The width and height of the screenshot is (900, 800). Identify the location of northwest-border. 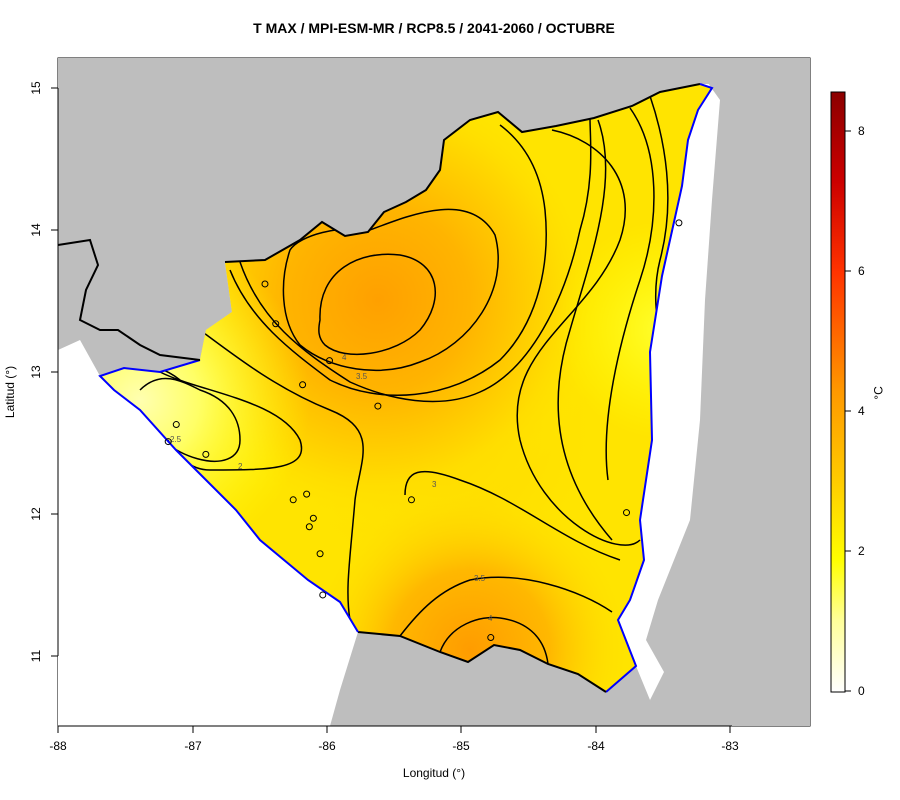
(129, 299).